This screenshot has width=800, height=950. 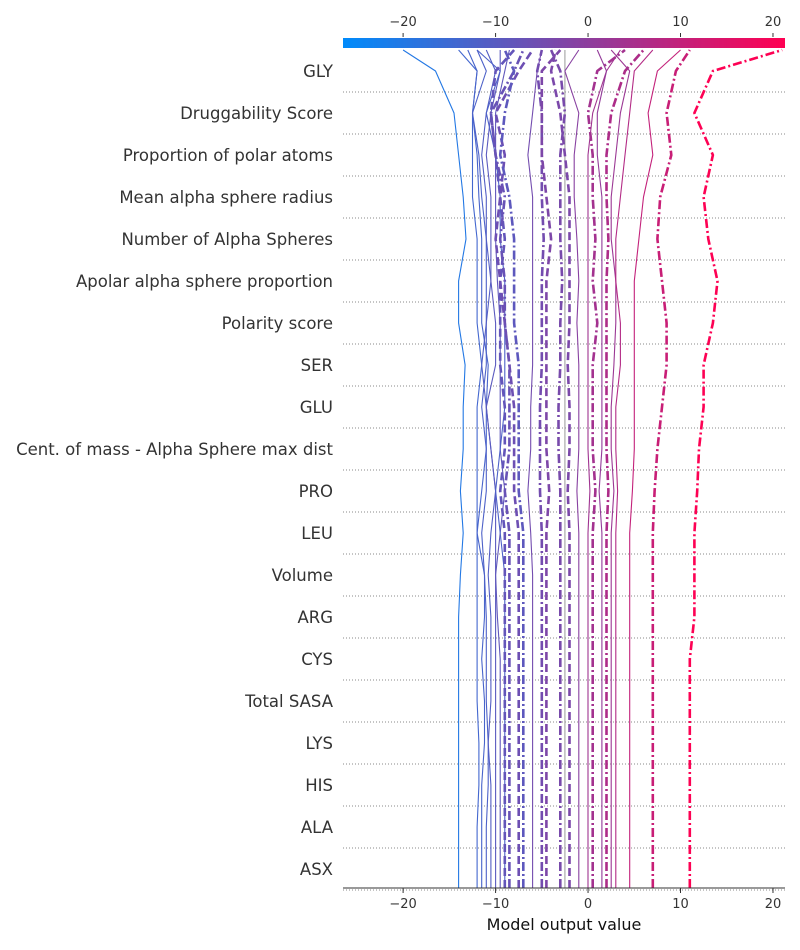 What do you see at coordinates (588, 904) in the screenshot?
I see `bottom-tick-label: 0` at bounding box center [588, 904].